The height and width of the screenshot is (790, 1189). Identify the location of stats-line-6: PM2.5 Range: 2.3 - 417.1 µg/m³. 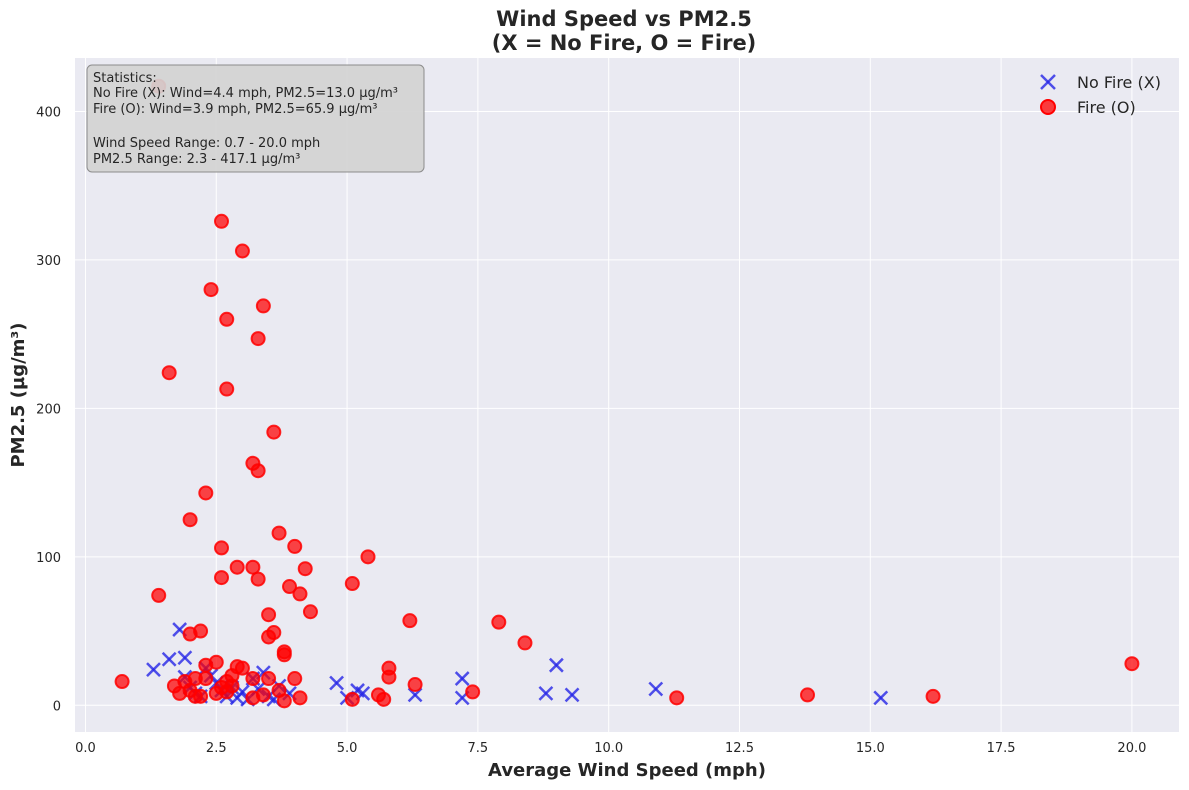
(196, 159).